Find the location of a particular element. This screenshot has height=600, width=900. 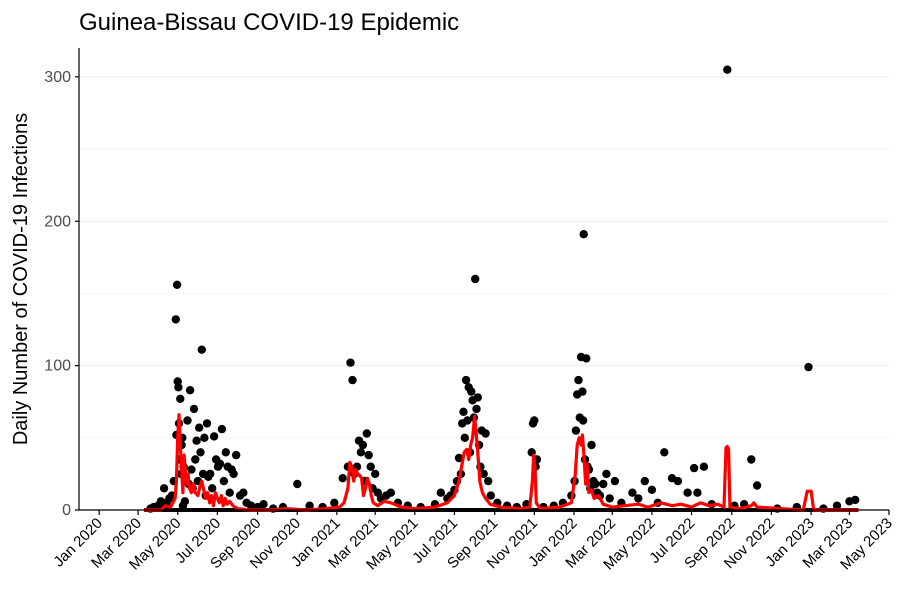

moving-average-line is located at coordinates (501, 462).